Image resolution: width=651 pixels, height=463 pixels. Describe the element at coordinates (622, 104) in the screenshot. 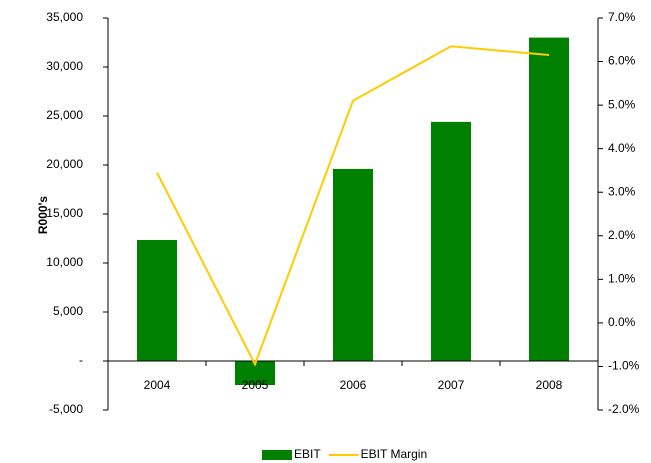

I see `y2-tick-label: 5.0%` at that location.